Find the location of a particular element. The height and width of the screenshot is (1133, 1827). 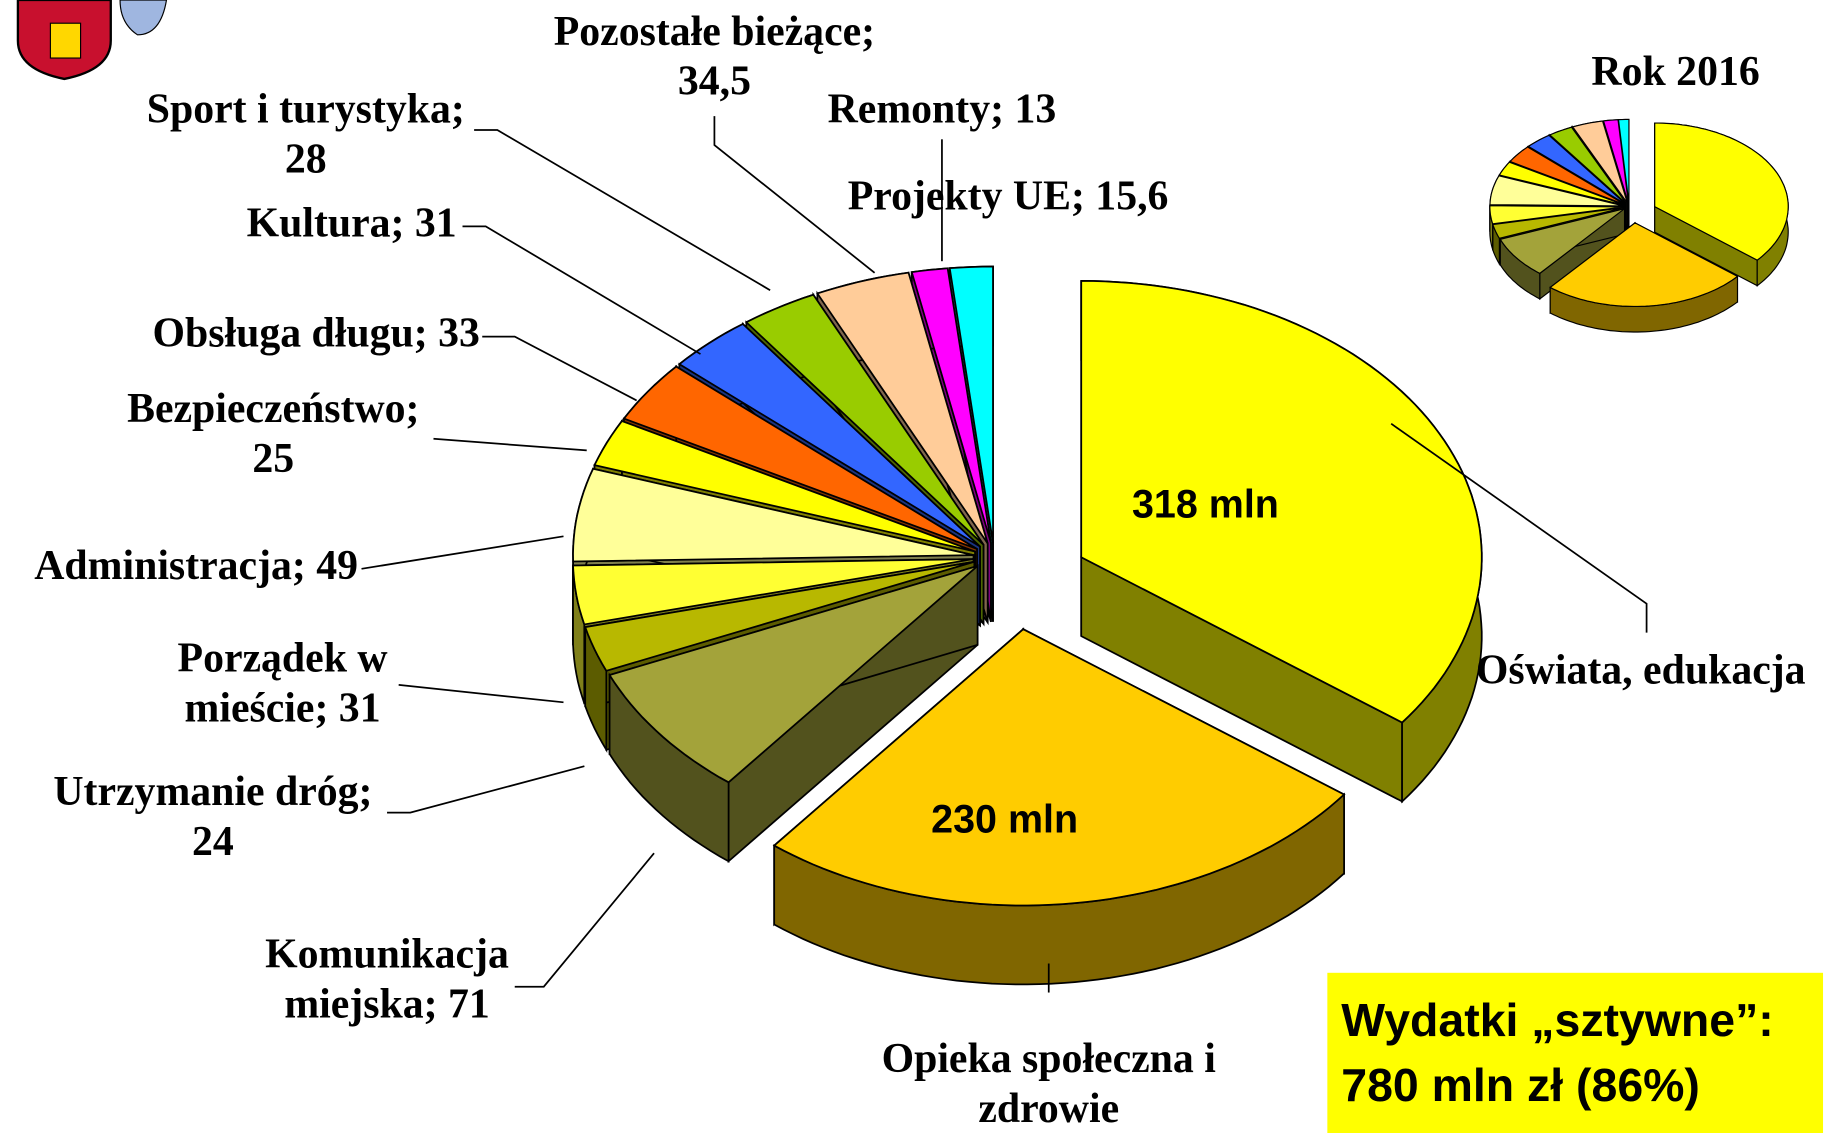

label-line: Utrzymanie dróg; is located at coordinates (212, 792).